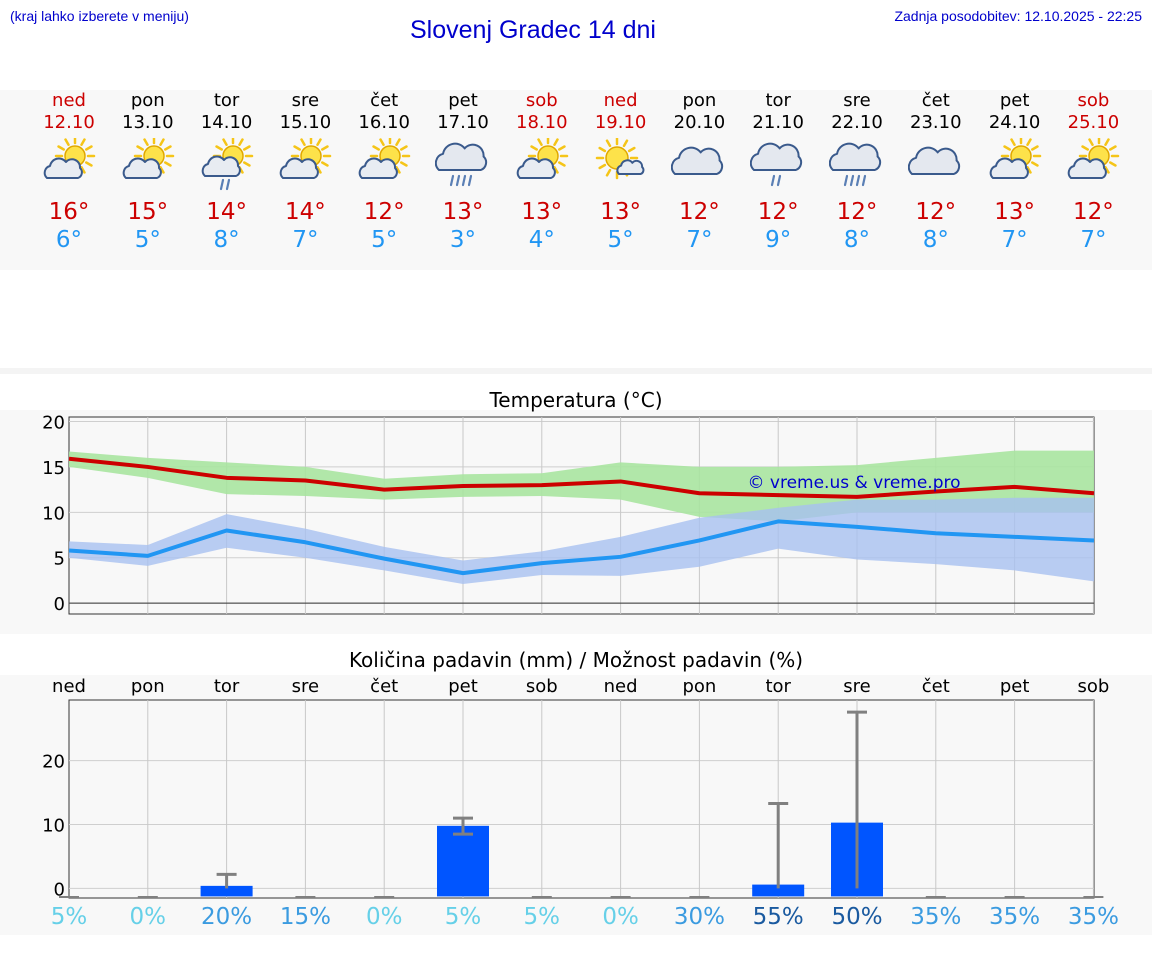 Image resolution: width=1152 pixels, height=975 pixels. What do you see at coordinates (463, 240) in the screenshot?
I see `min-temperature: 3°` at bounding box center [463, 240].